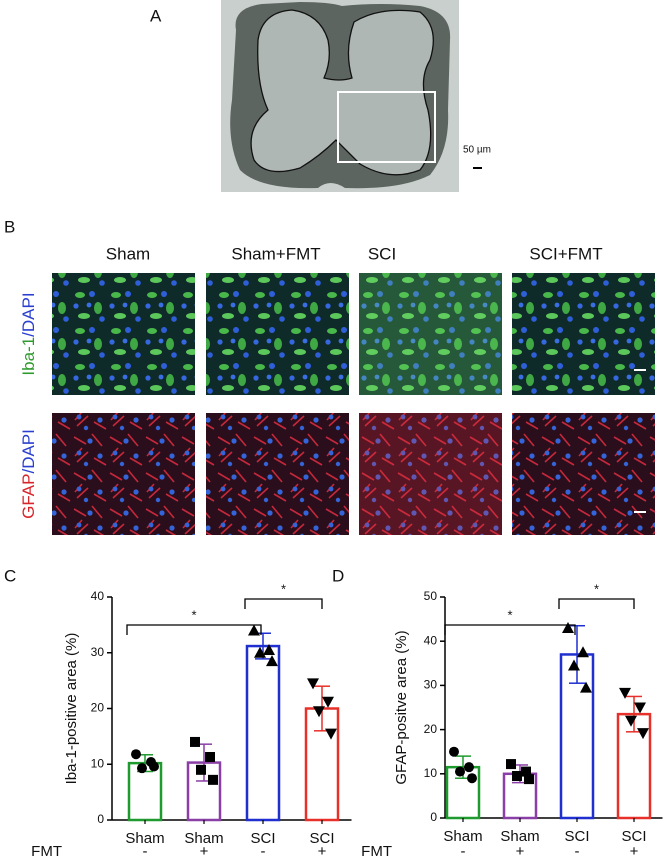 The width and height of the screenshot is (666, 858). I want to click on panel-label: B, so click(9, 226).